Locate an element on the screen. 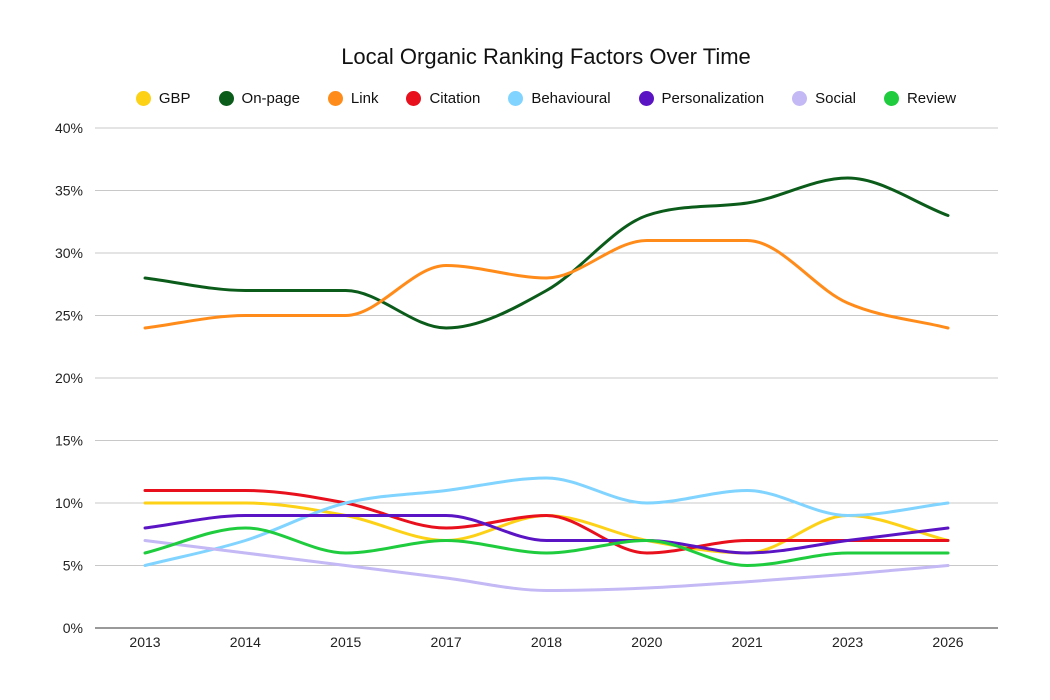  legend-item-citation: Citation is located at coordinates (443, 98).